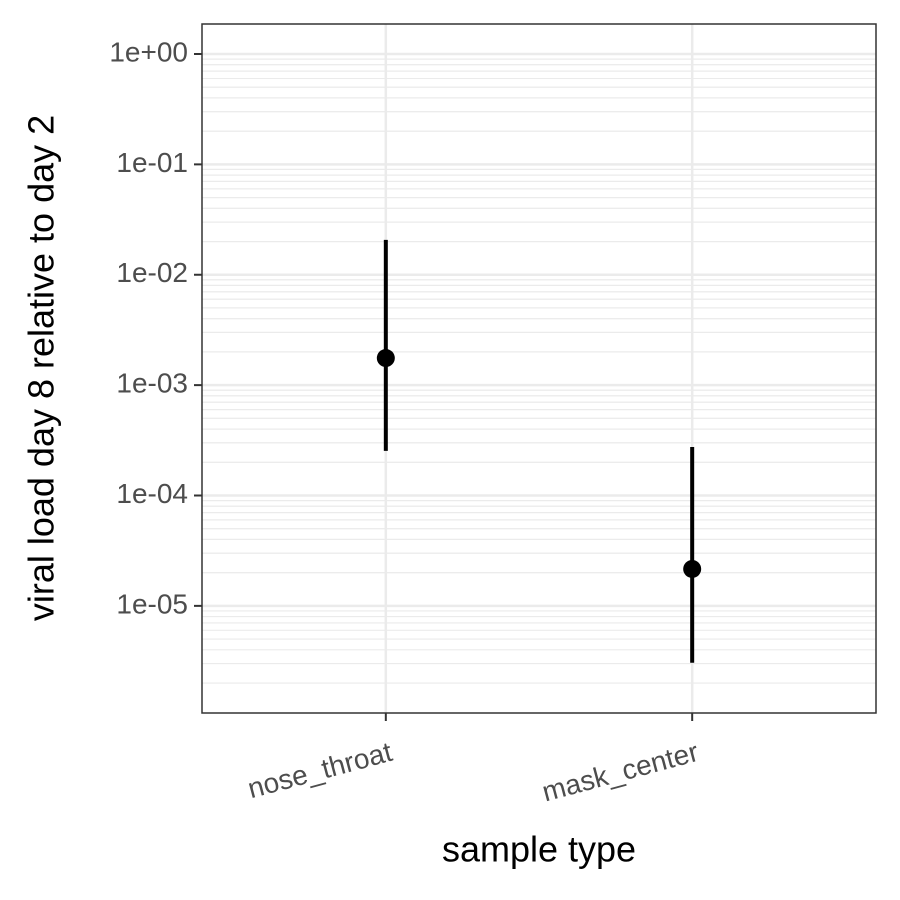 The width and height of the screenshot is (900, 900). What do you see at coordinates (152, 162) in the screenshot?
I see `y-tick-label: 1e-01` at bounding box center [152, 162].